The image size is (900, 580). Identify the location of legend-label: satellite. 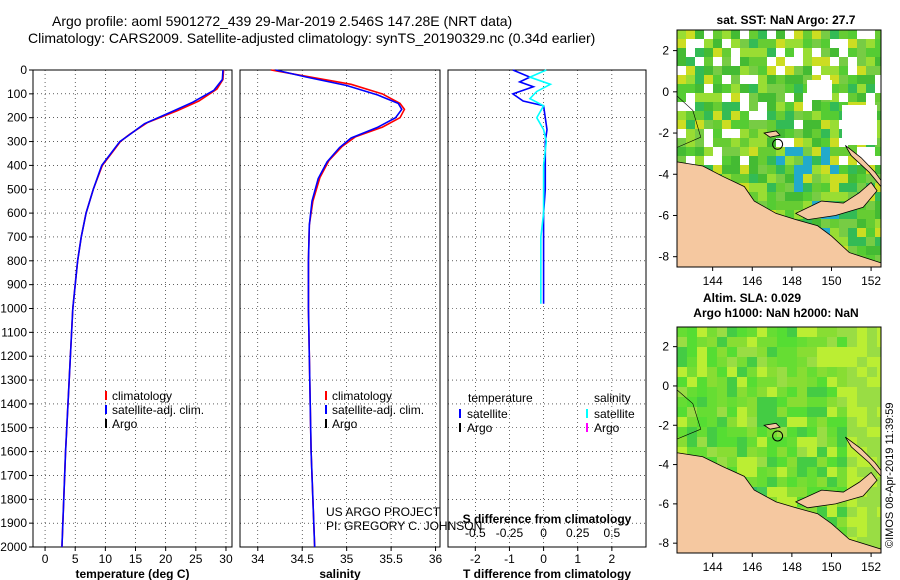
(614, 414).